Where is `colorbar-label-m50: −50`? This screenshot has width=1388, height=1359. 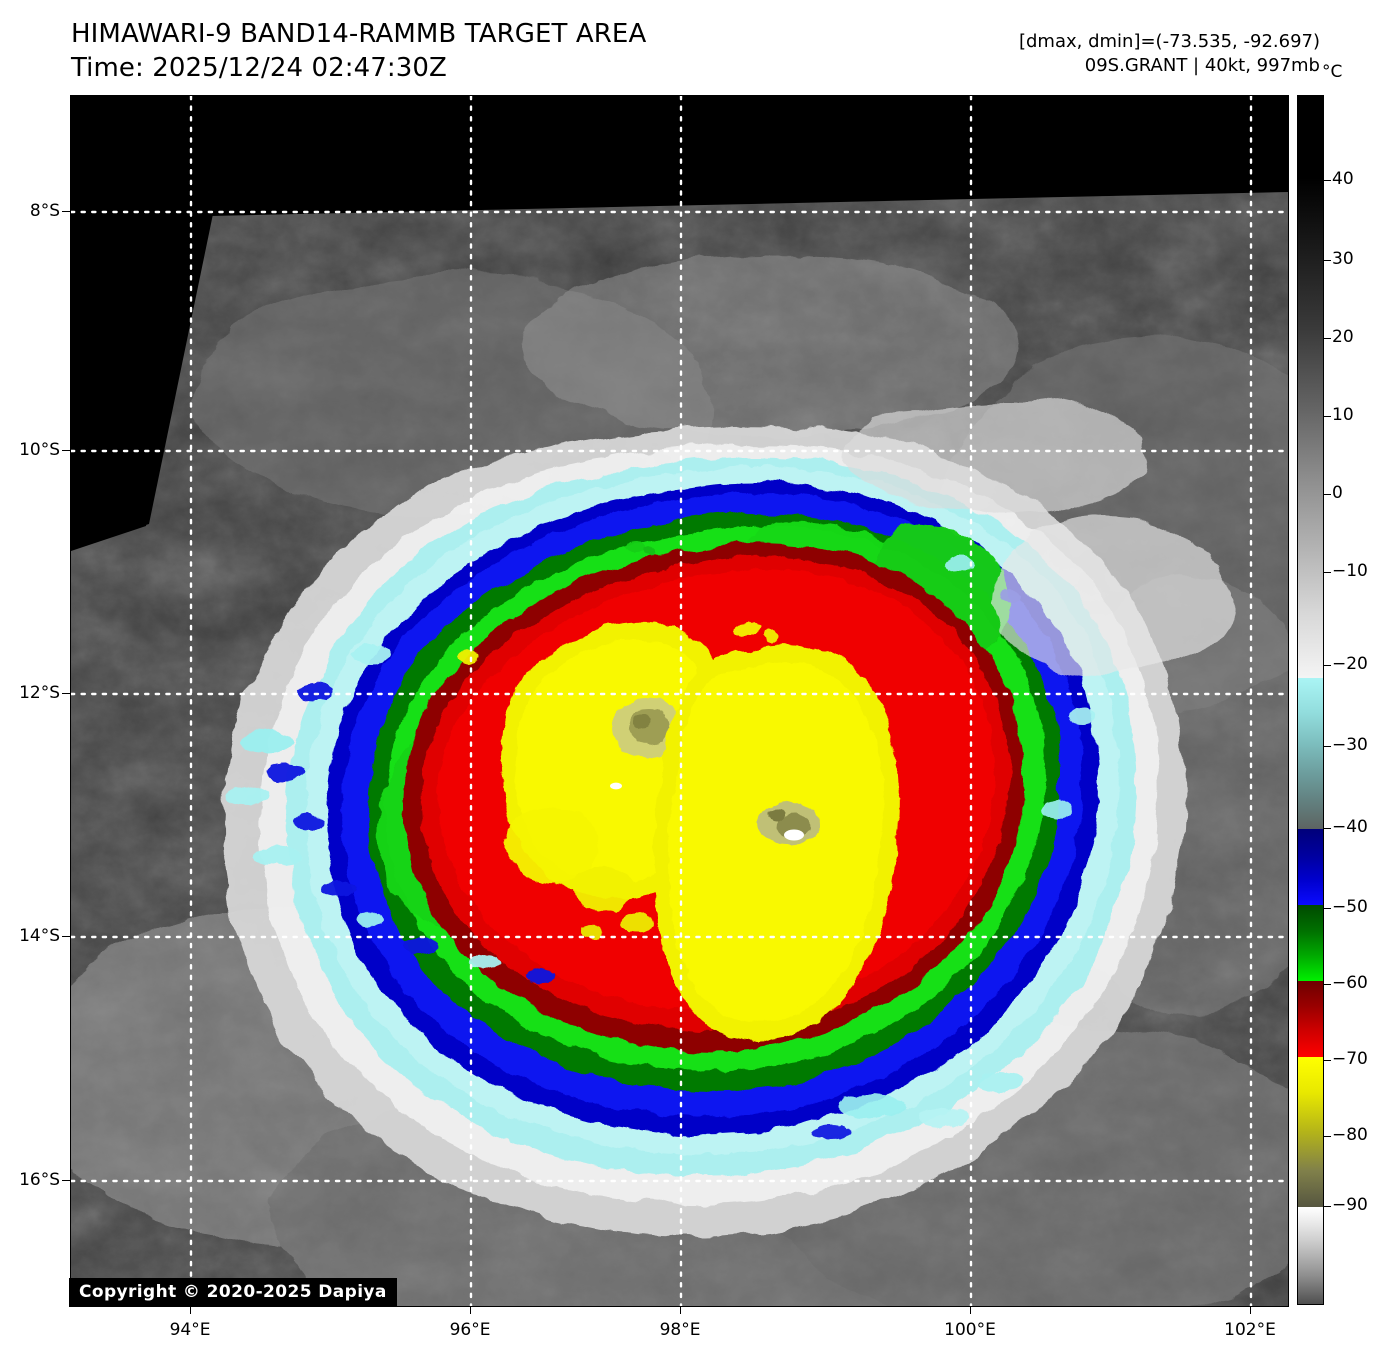 colorbar-label-m50: −50 is located at coordinates (1350, 907).